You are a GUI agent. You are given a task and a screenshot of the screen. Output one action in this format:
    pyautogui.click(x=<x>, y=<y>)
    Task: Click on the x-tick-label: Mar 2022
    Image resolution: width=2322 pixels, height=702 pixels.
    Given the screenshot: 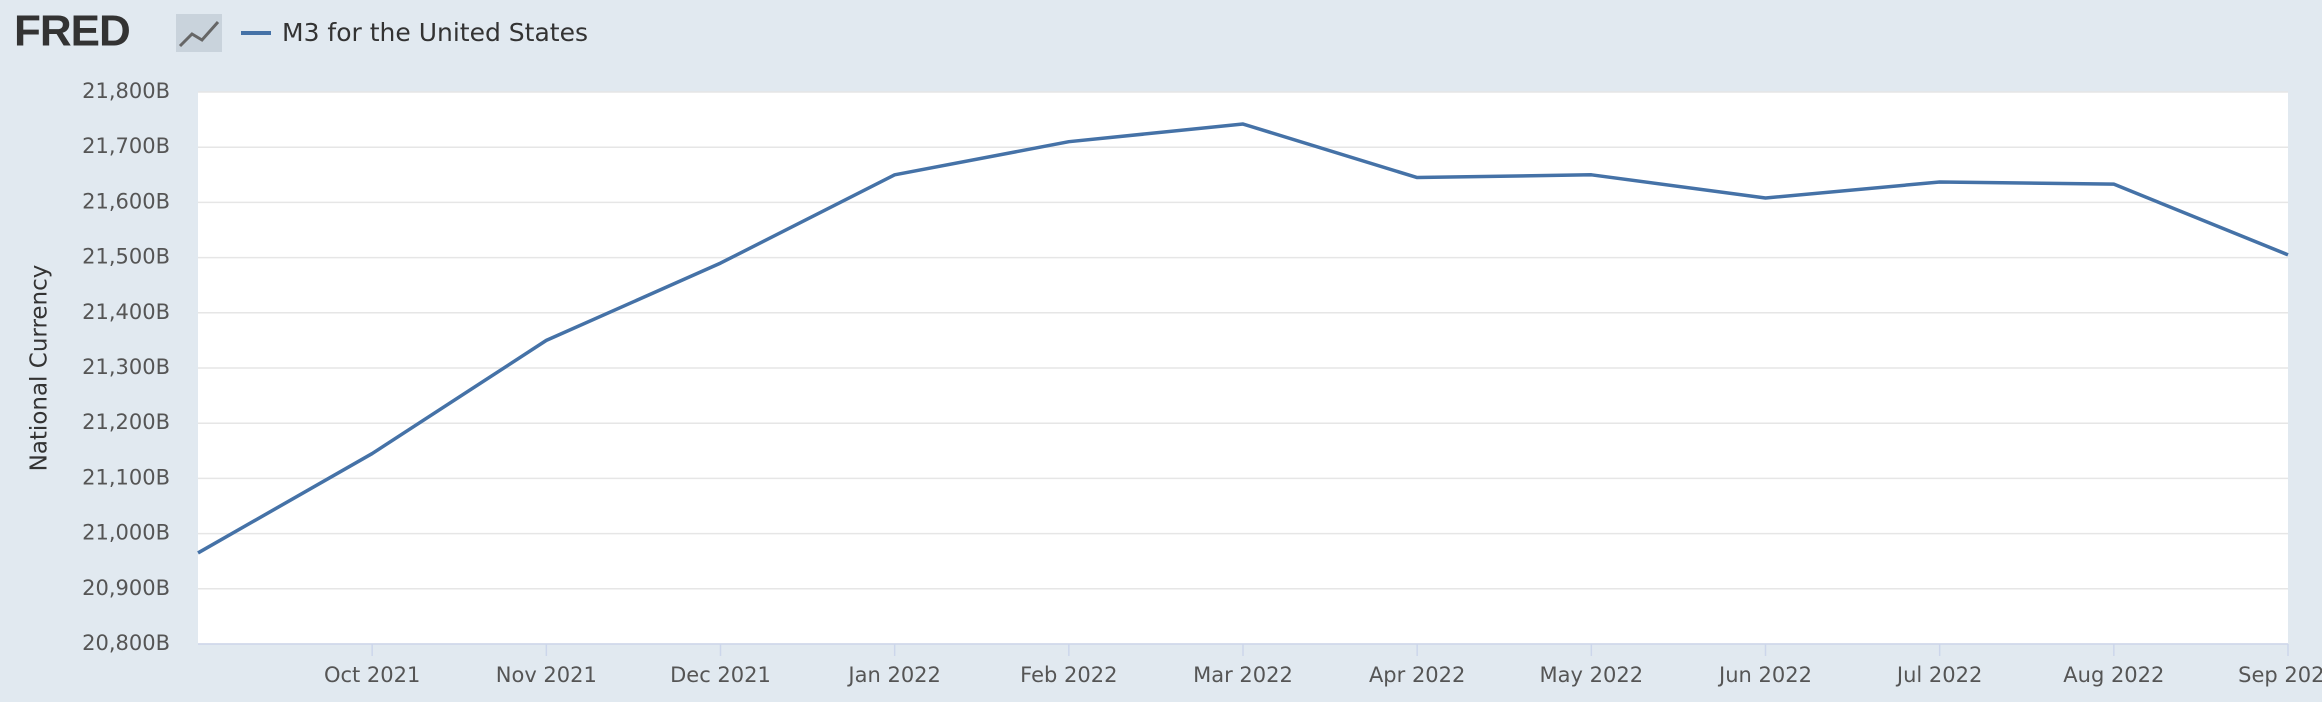 What is the action you would take?
    pyautogui.click(x=1243, y=675)
    